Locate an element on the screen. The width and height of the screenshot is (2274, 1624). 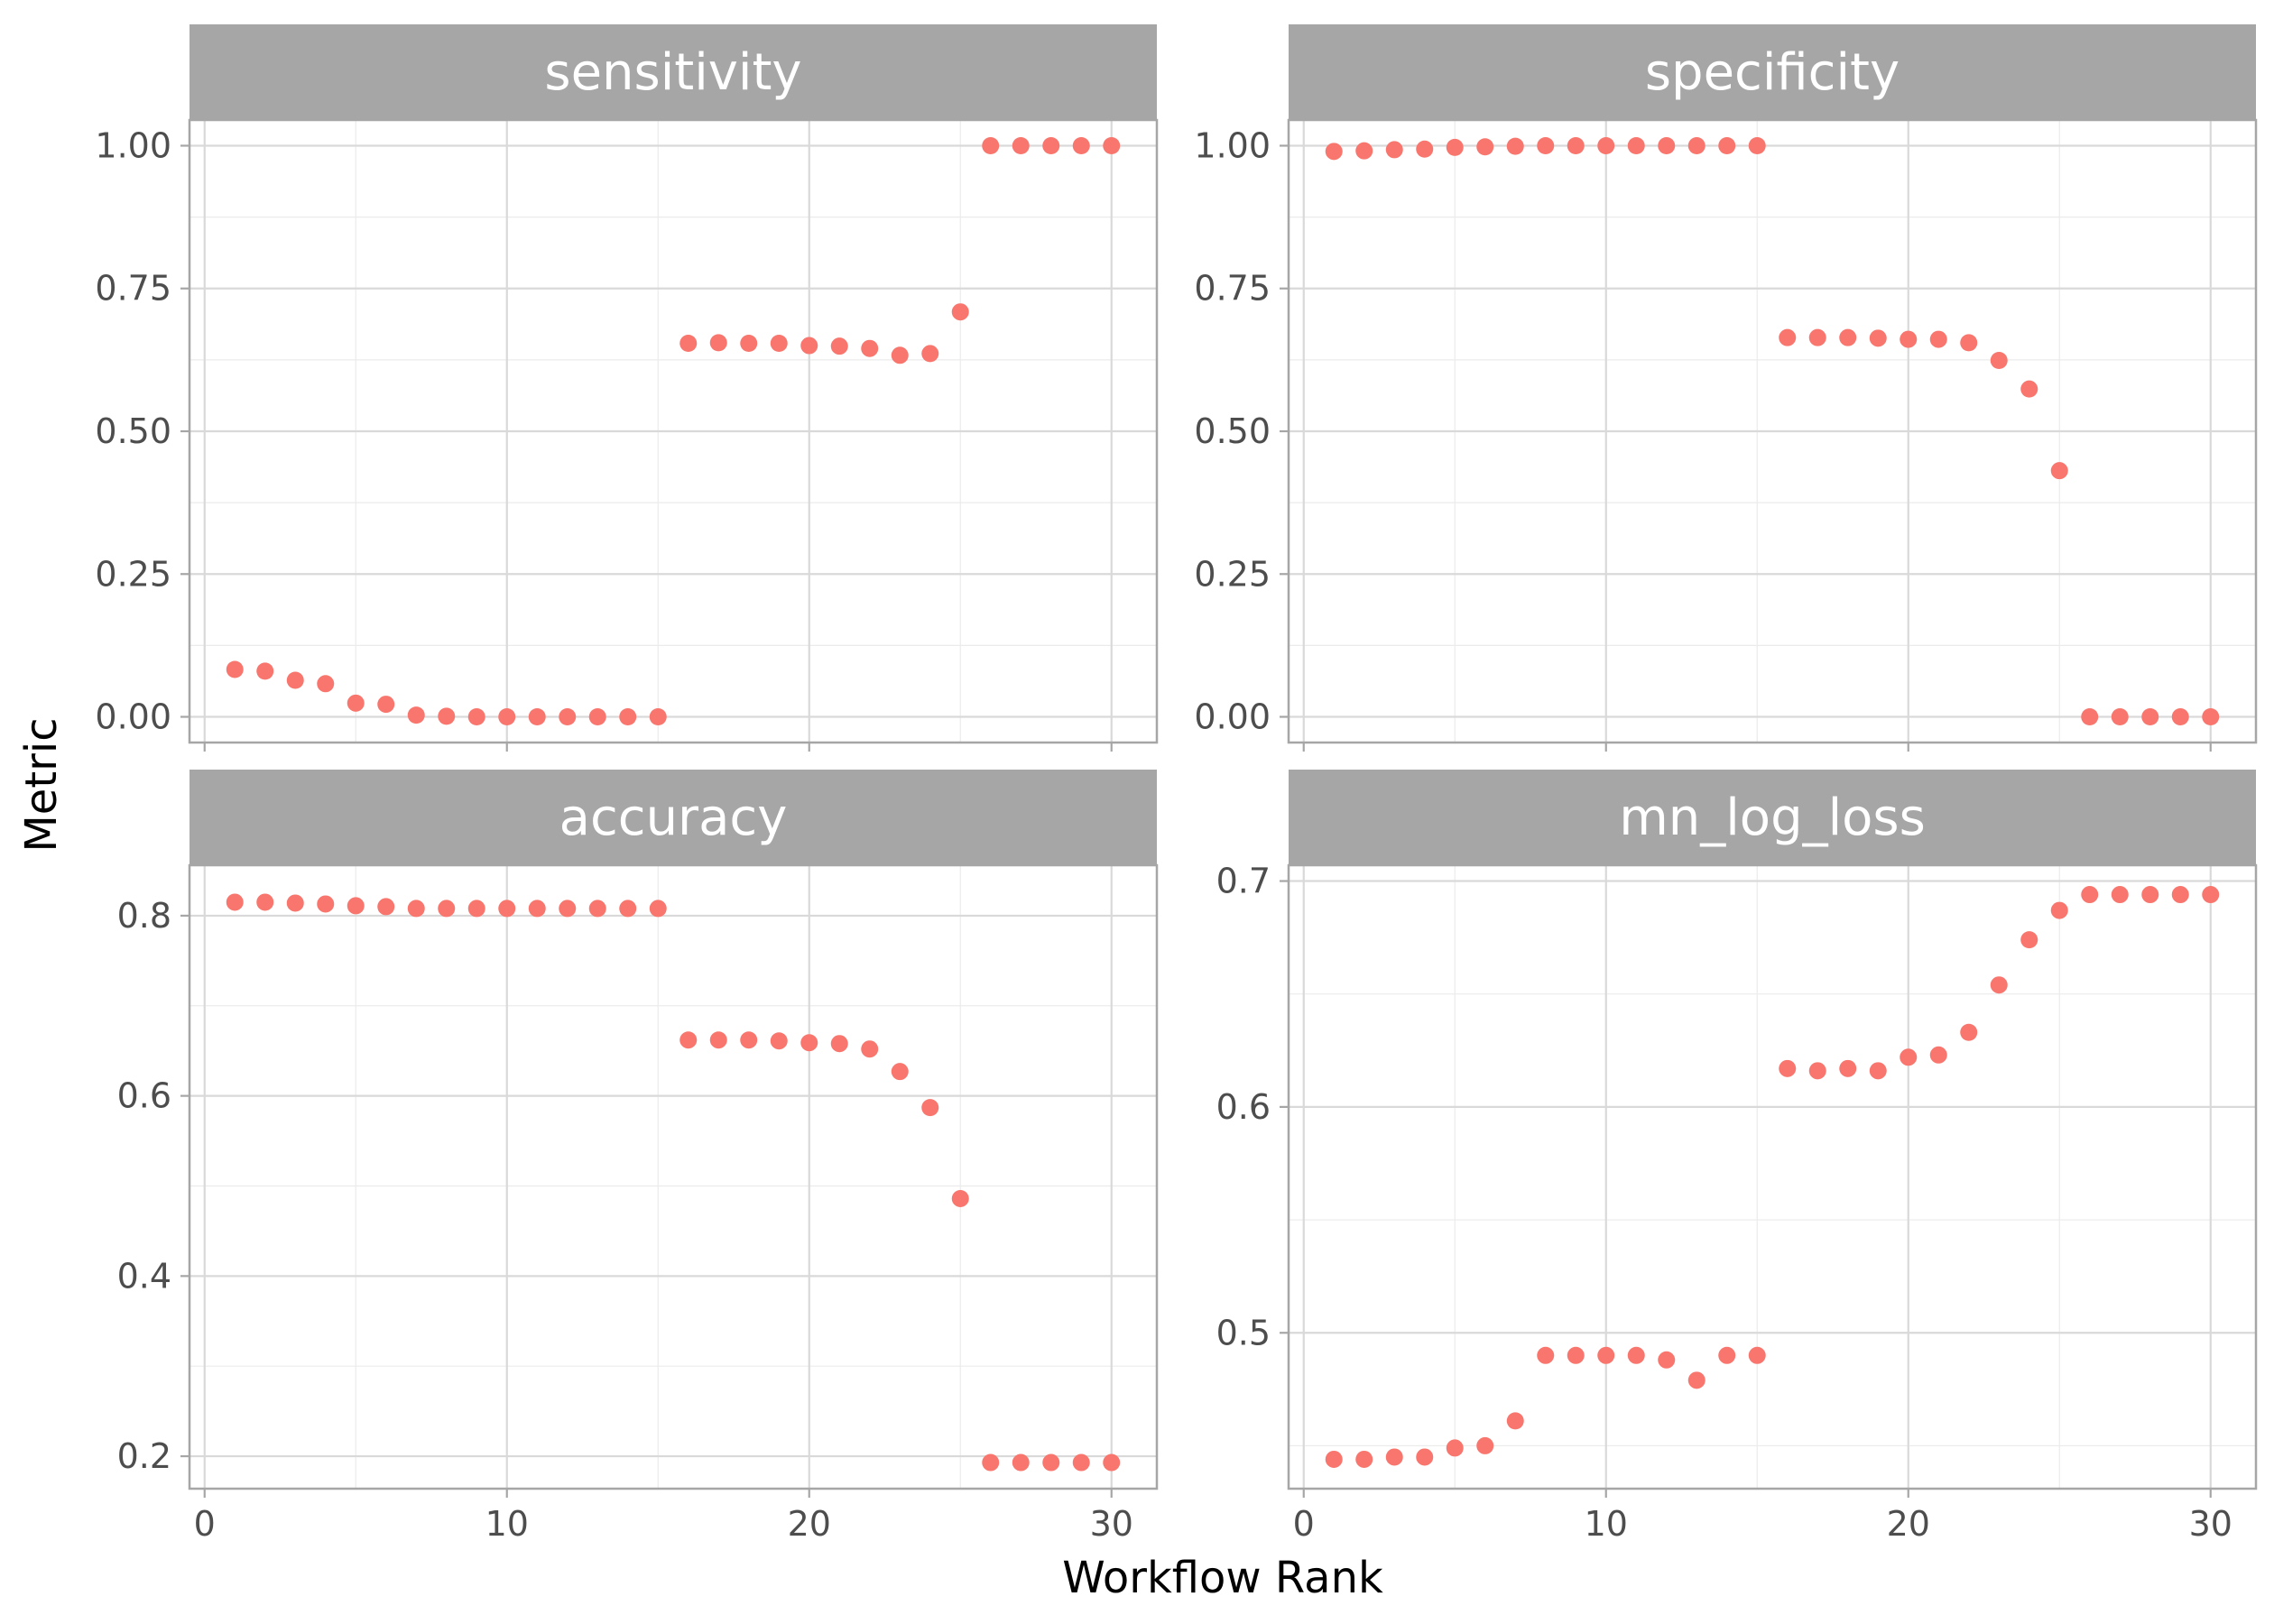
x-tick-label: 20 is located at coordinates (809, 1524).